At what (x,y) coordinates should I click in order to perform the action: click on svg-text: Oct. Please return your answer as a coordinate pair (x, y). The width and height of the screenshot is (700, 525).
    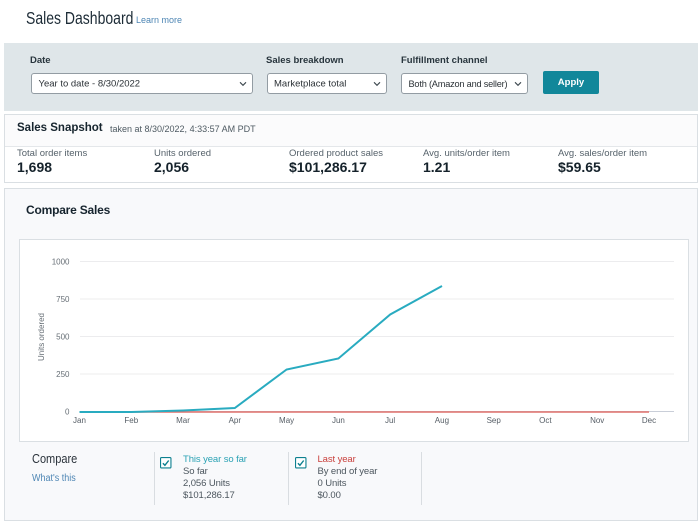
    Looking at the image, I should click on (545, 420).